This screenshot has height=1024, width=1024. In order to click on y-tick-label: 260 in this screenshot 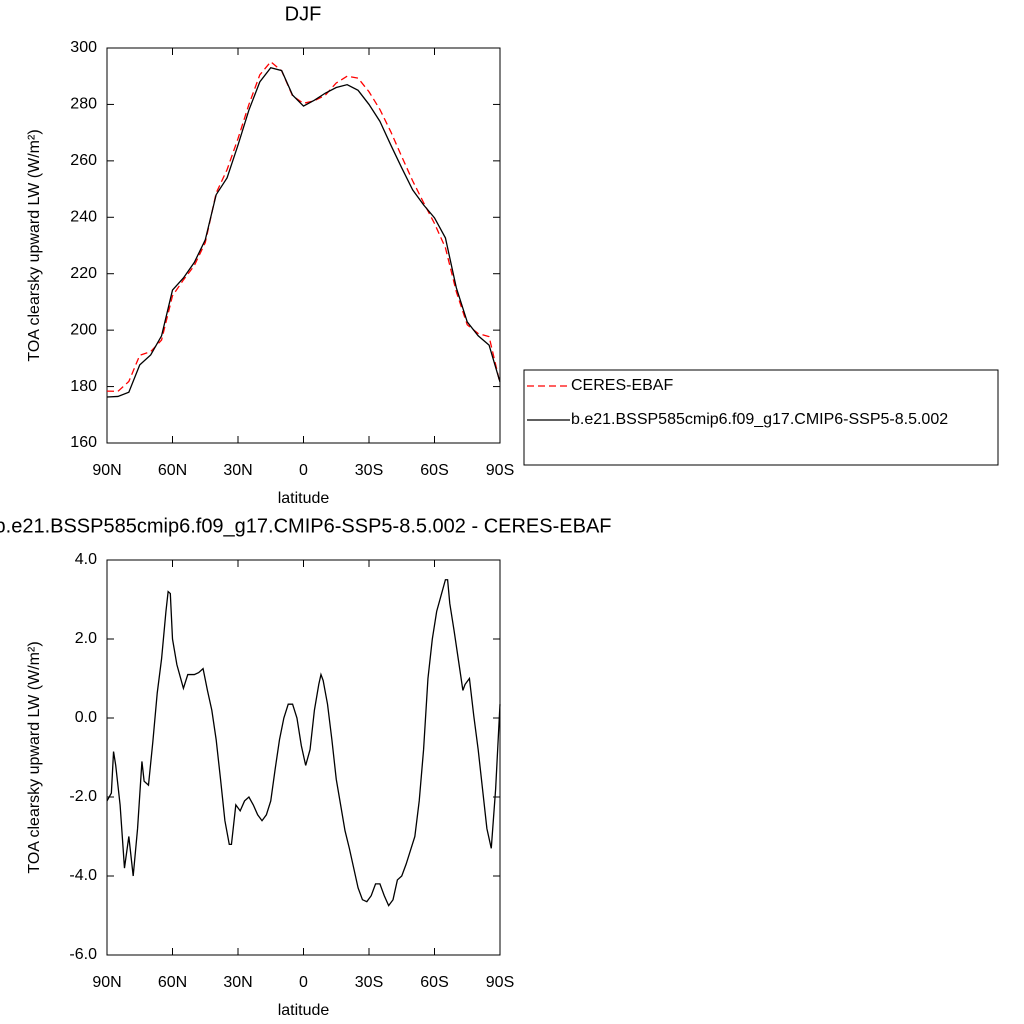, I will do `click(83, 160)`.